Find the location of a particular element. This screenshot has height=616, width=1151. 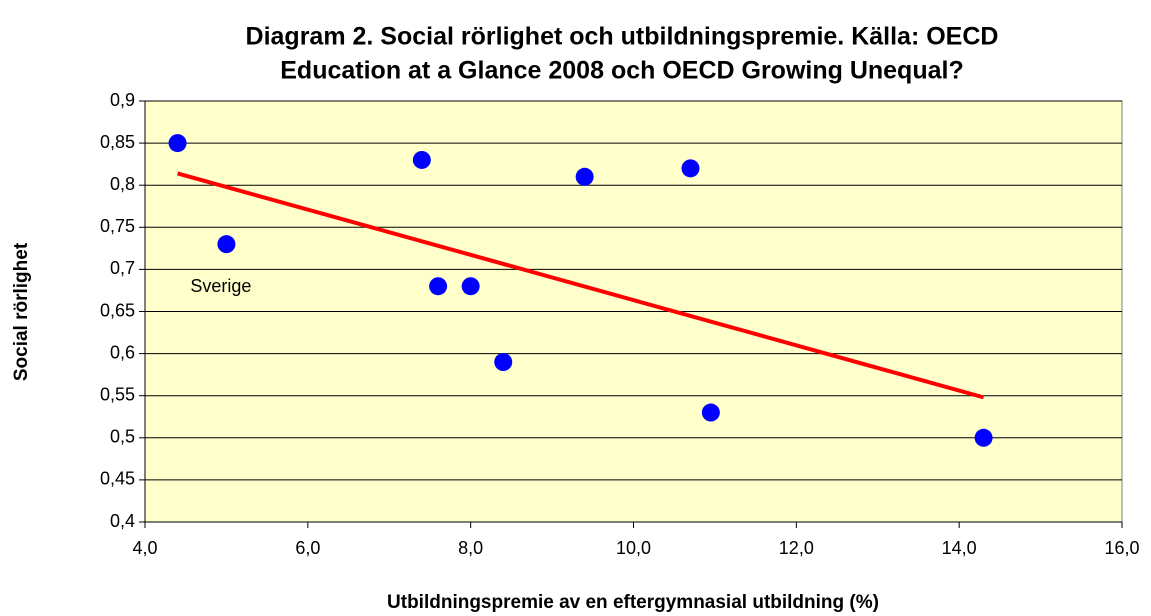

y-tick-label: 0,7 is located at coordinates (122, 268).